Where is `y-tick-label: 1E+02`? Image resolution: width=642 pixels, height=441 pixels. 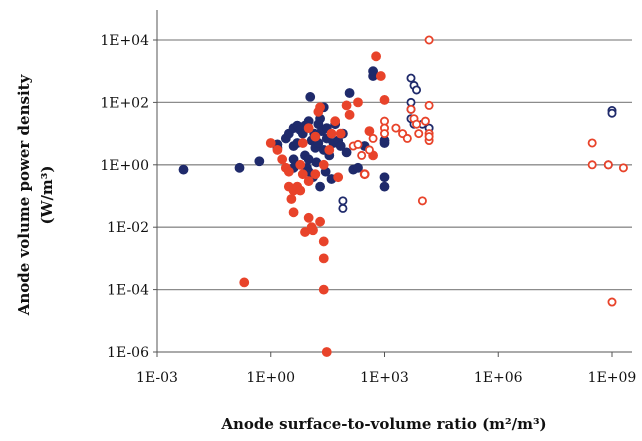
y-tick-label: 1E+02 is located at coordinates (124, 103).